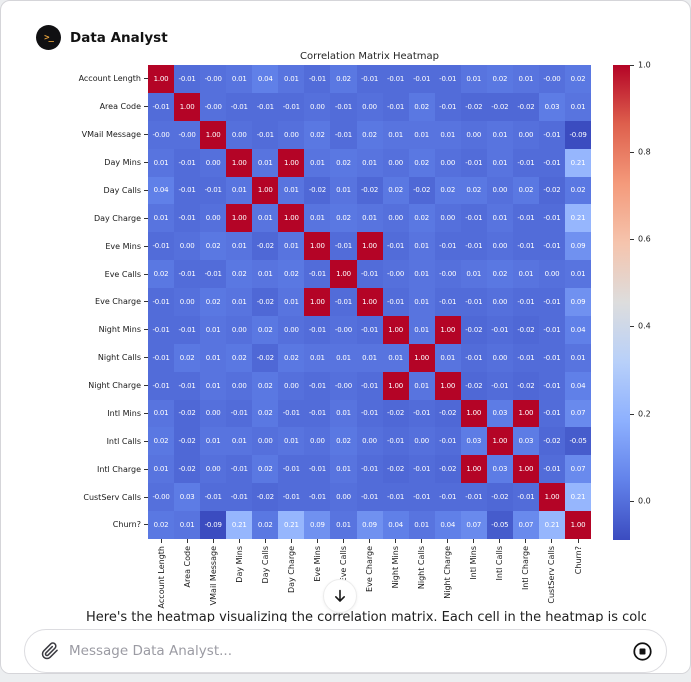 Image resolution: width=691 pixels, height=682 pixels. Describe the element at coordinates (74, 79) in the screenshot. I see `row-label: Account Length` at that location.